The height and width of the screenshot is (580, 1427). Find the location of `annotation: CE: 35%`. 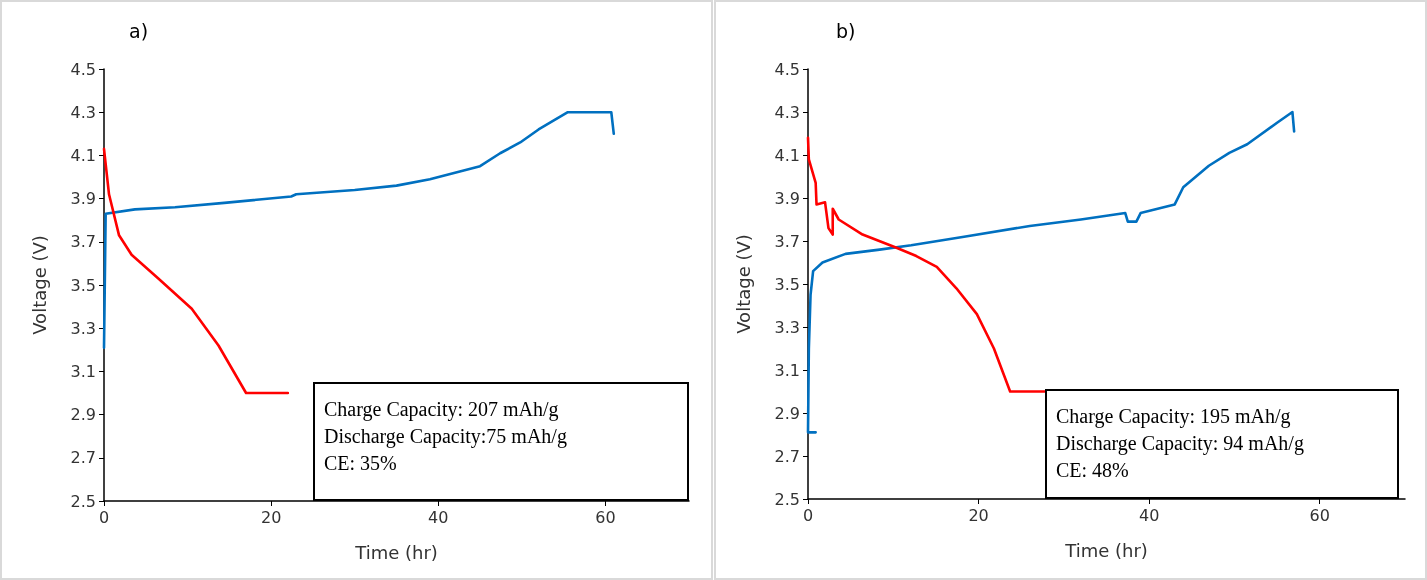

annotation: CE: 35% is located at coordinates (361, 463).